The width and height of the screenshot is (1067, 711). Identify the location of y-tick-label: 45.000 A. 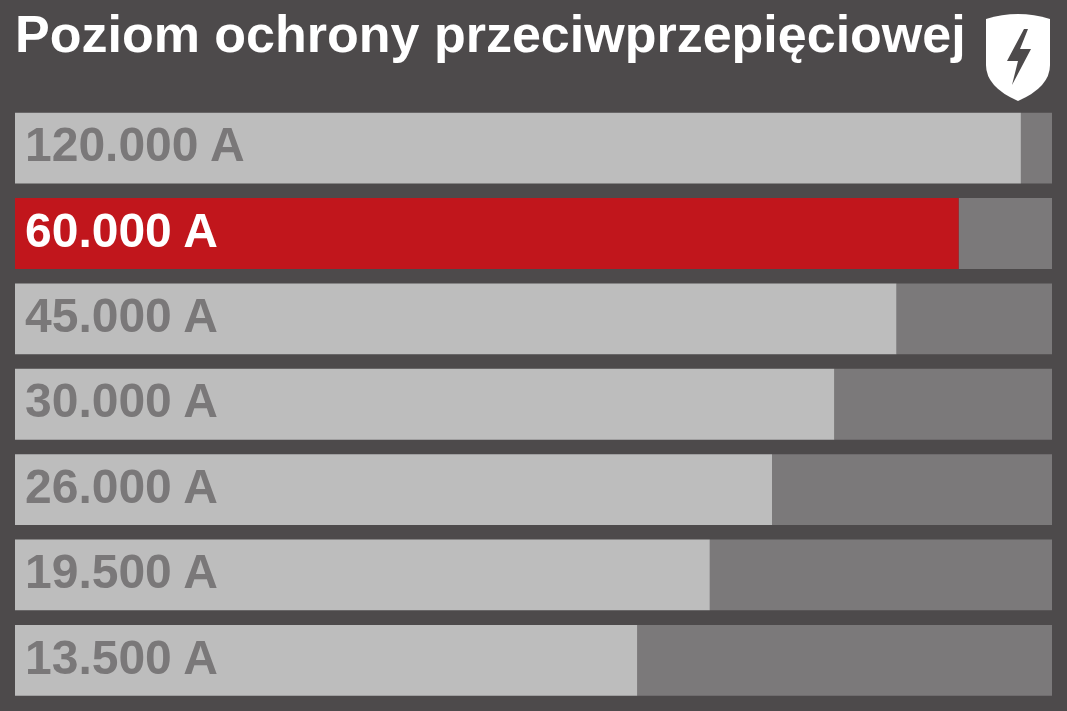
(122, 316).